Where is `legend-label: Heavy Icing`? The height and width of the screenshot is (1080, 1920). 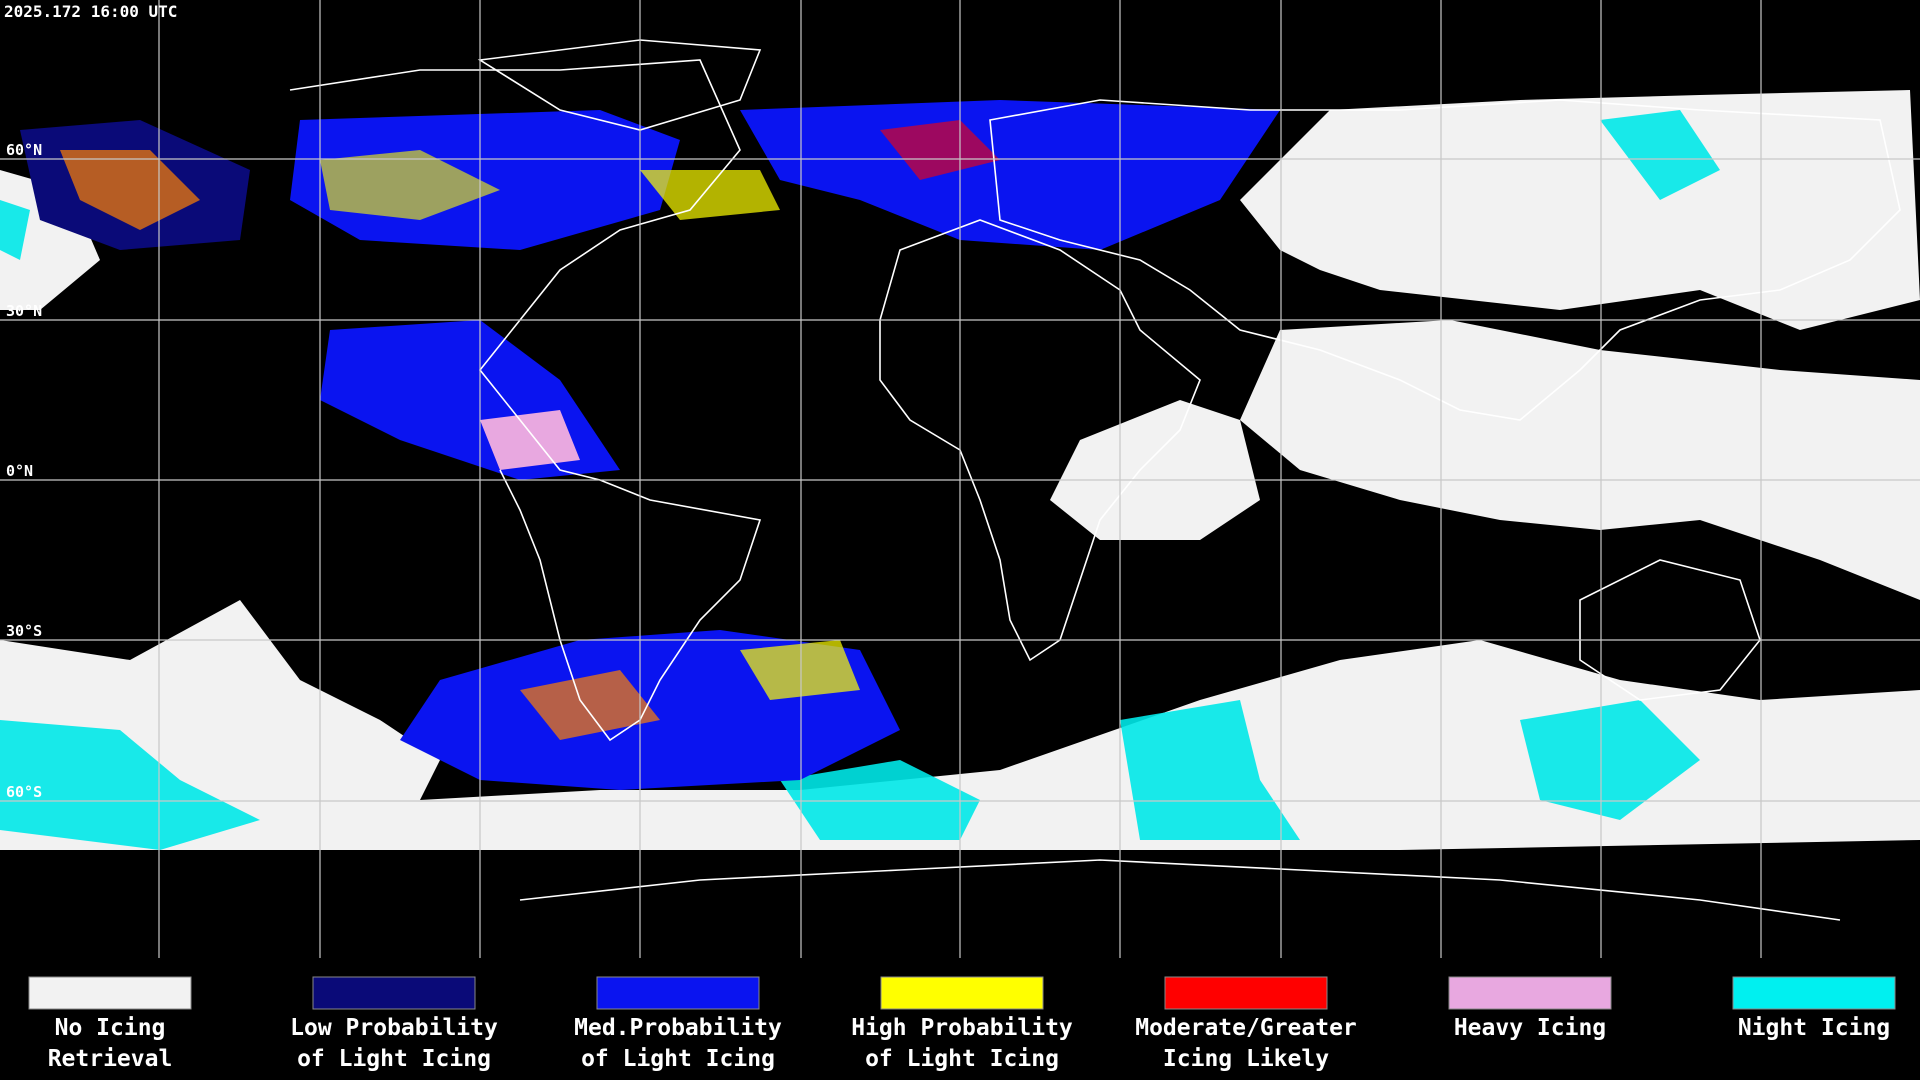 legend-label: Heavy Icing is located at coordinates (1530, 1028).